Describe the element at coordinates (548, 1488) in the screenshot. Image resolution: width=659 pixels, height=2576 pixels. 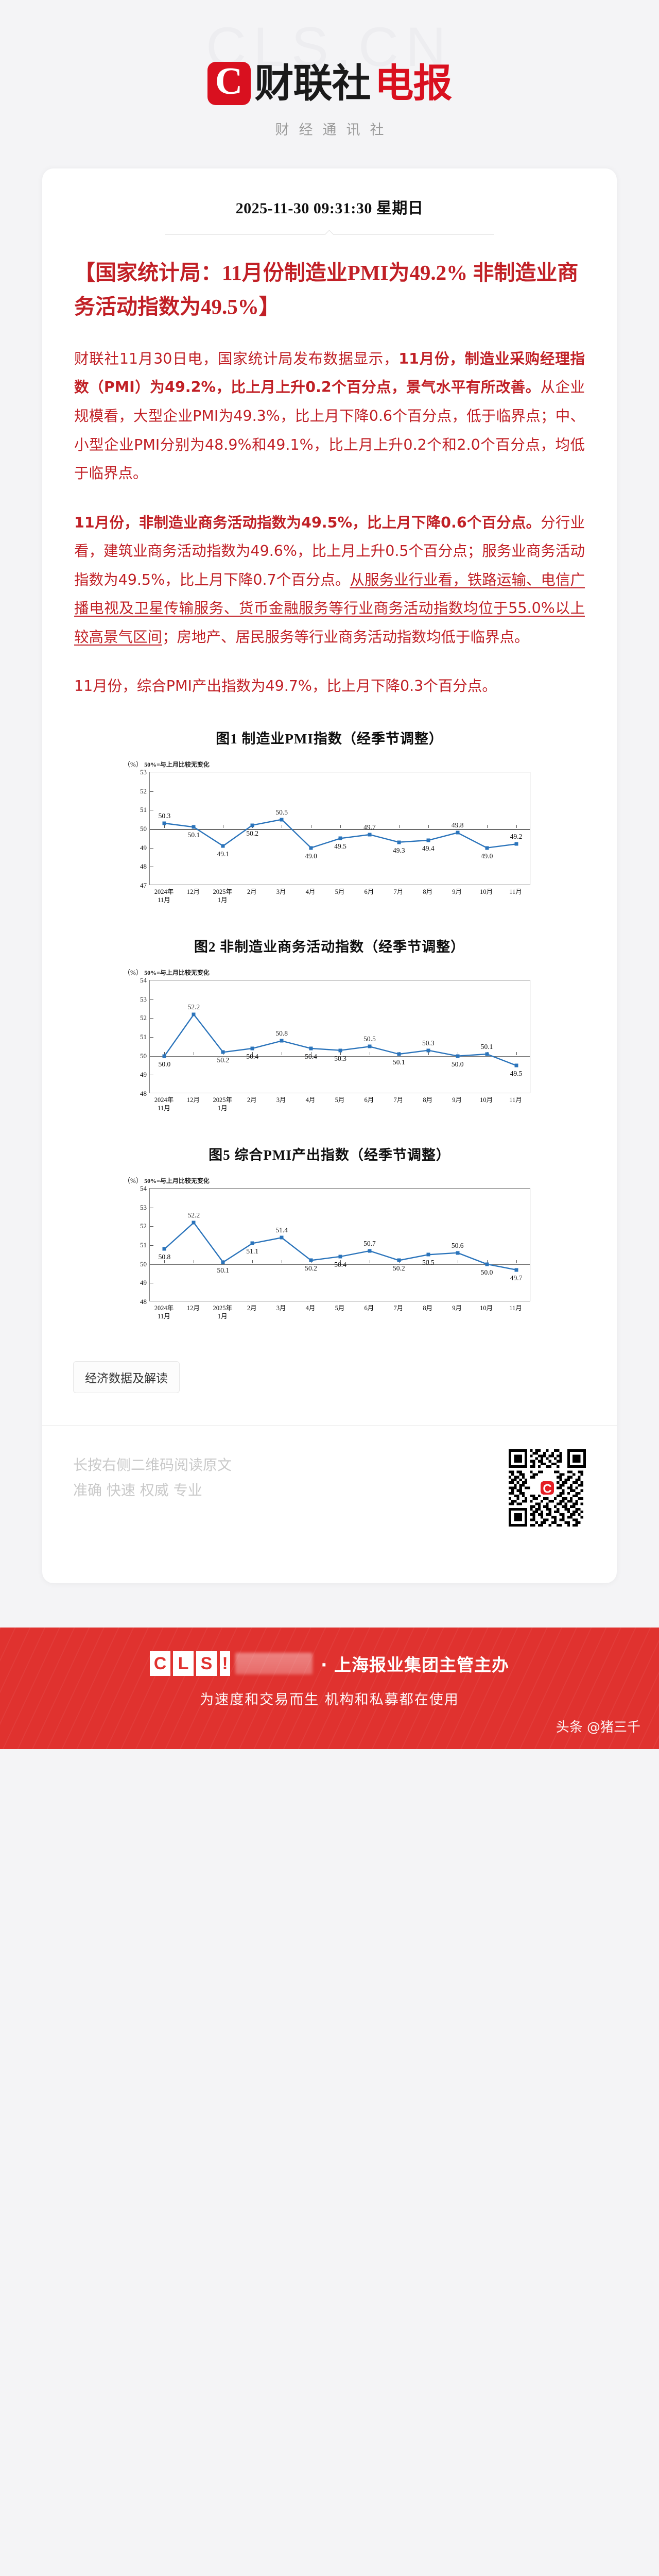
I see `qr-code-icon: C` at that location.